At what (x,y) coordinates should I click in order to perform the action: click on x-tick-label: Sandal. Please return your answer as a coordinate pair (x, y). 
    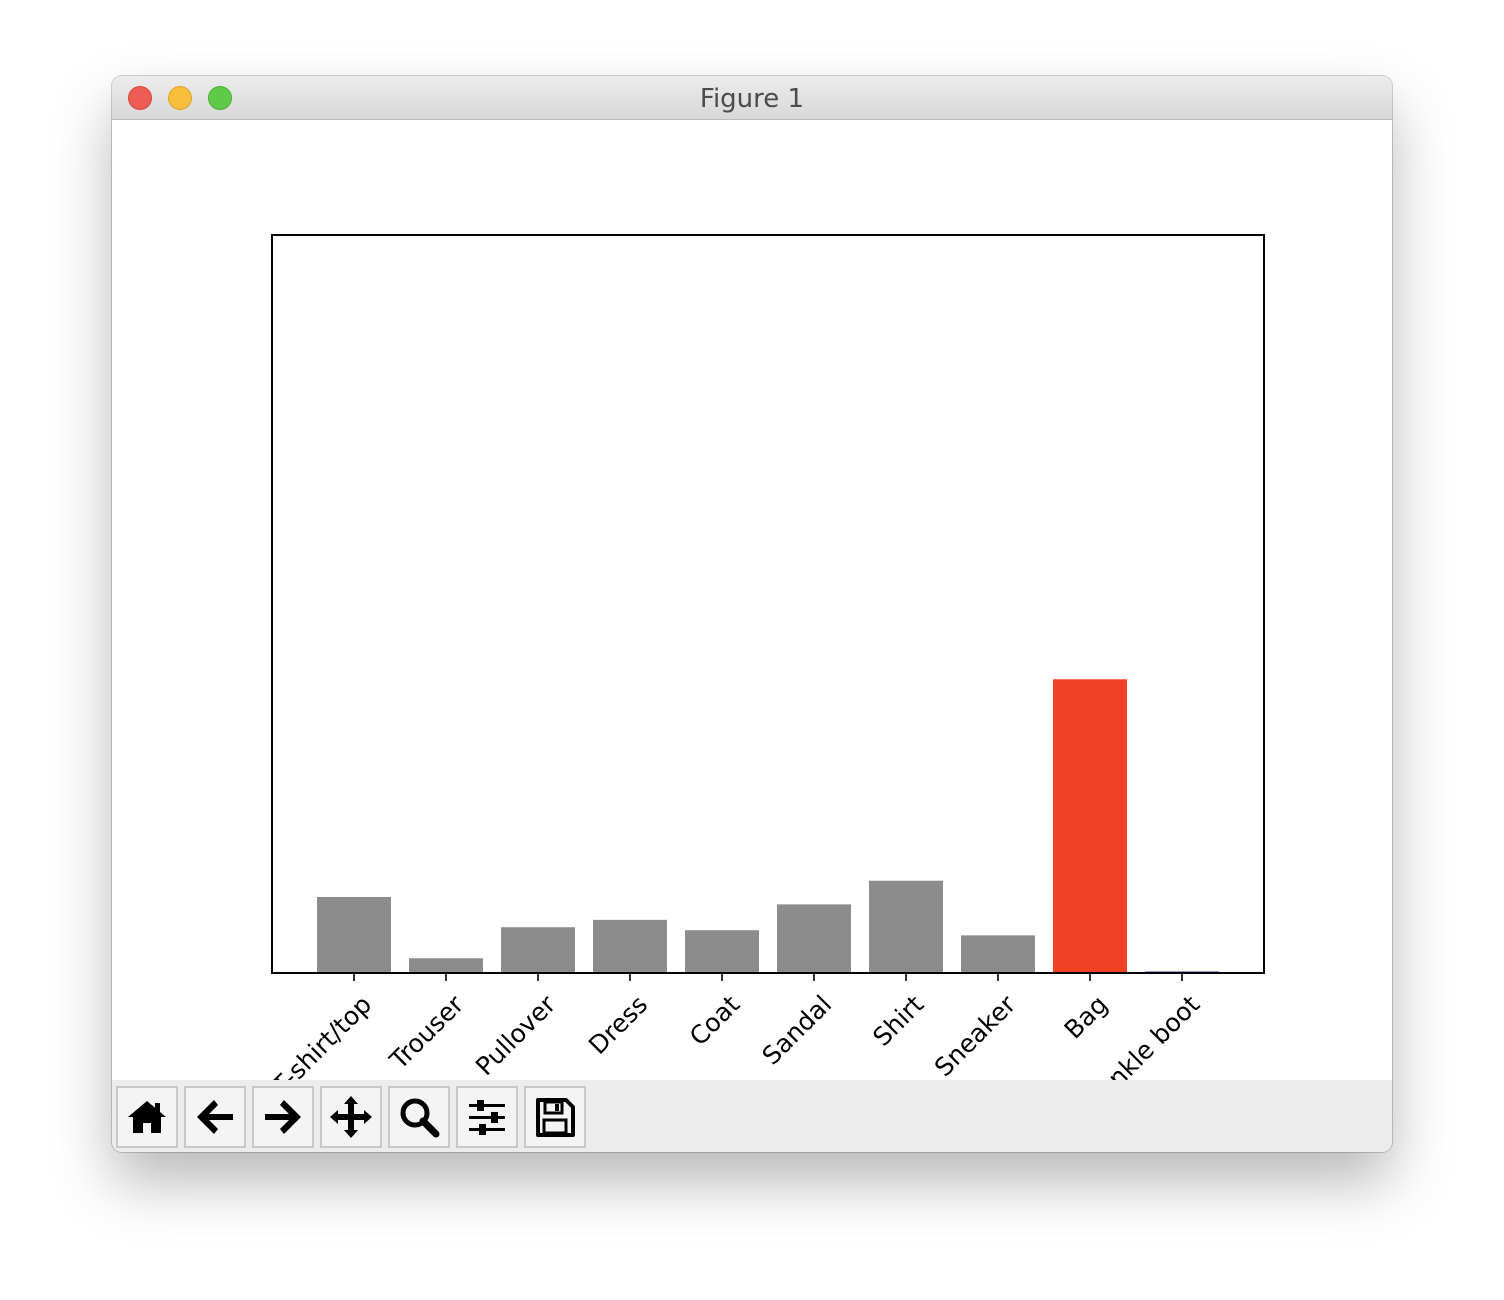
    Looking at the image, I should click on (797, 1030).